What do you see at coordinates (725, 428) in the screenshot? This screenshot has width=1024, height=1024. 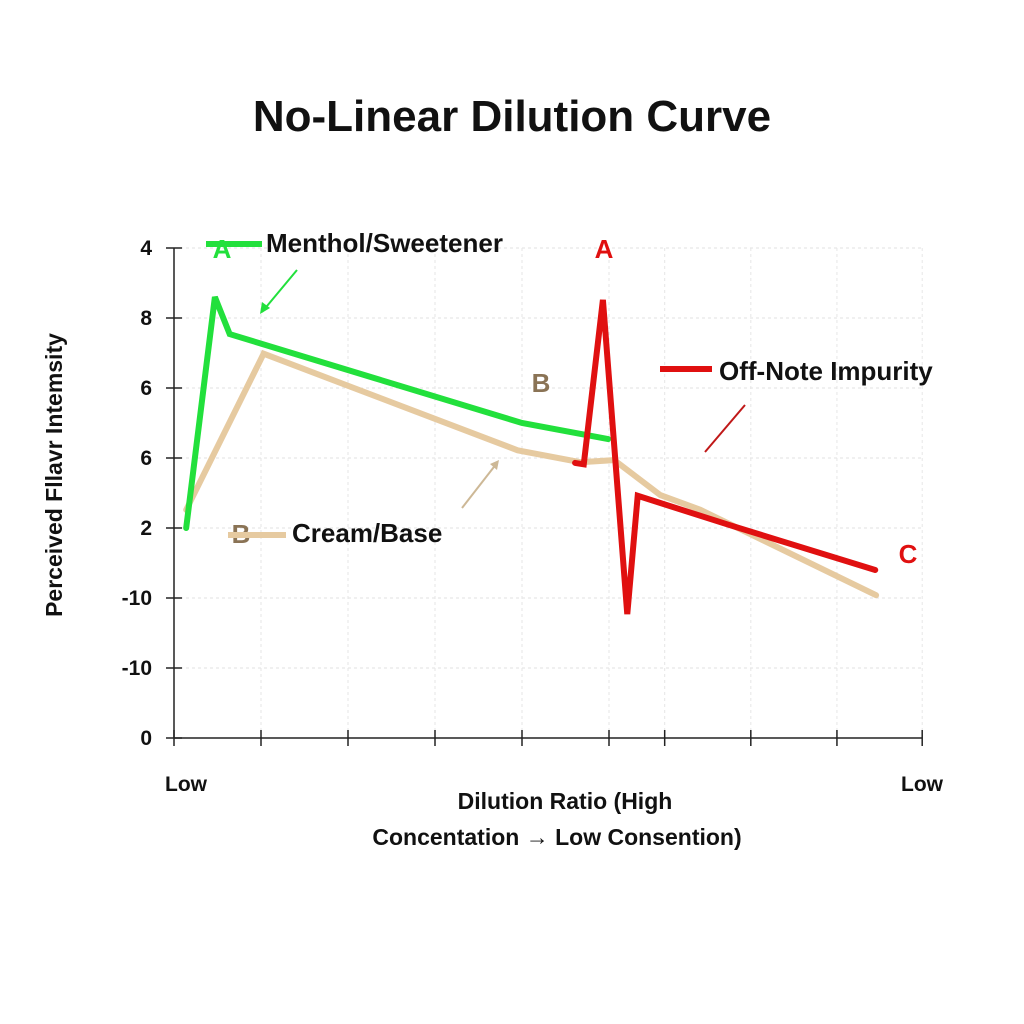 I see `pointer-offnote` at bounding box center [725, 428].